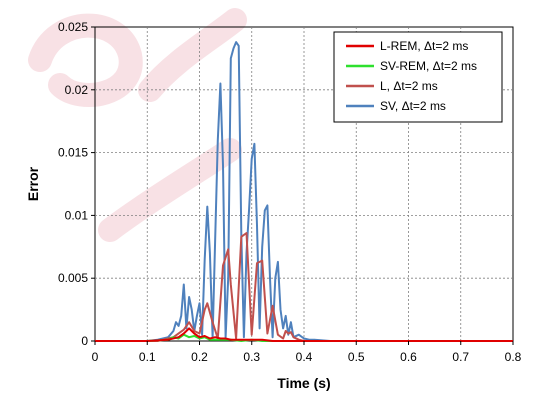  Describe the element at coordinates (413, 106) in the screenshot. I see `legend-label-3: SV, Δt=2 ms` at that location.